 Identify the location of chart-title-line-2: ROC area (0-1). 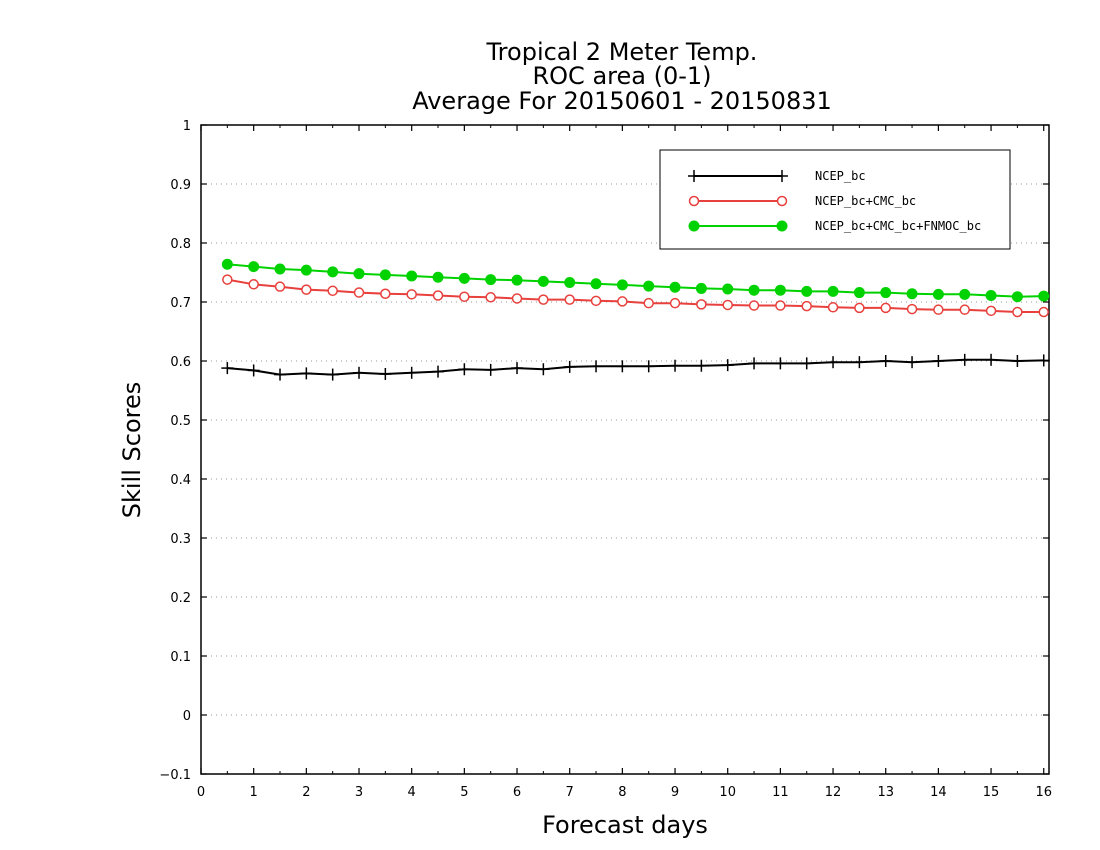
(621, 76).